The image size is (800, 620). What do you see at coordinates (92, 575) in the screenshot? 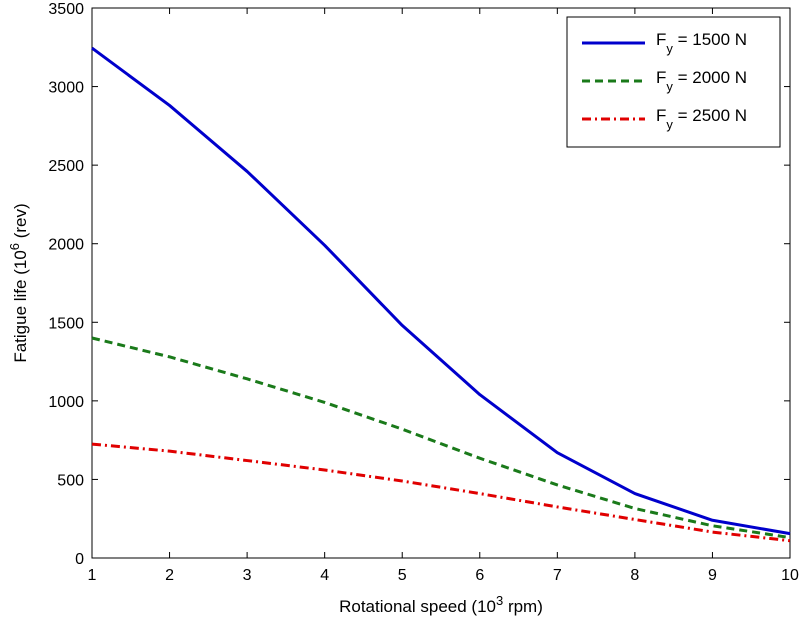
I see `x-tick-label: 1` at bounding box center [92, 575].